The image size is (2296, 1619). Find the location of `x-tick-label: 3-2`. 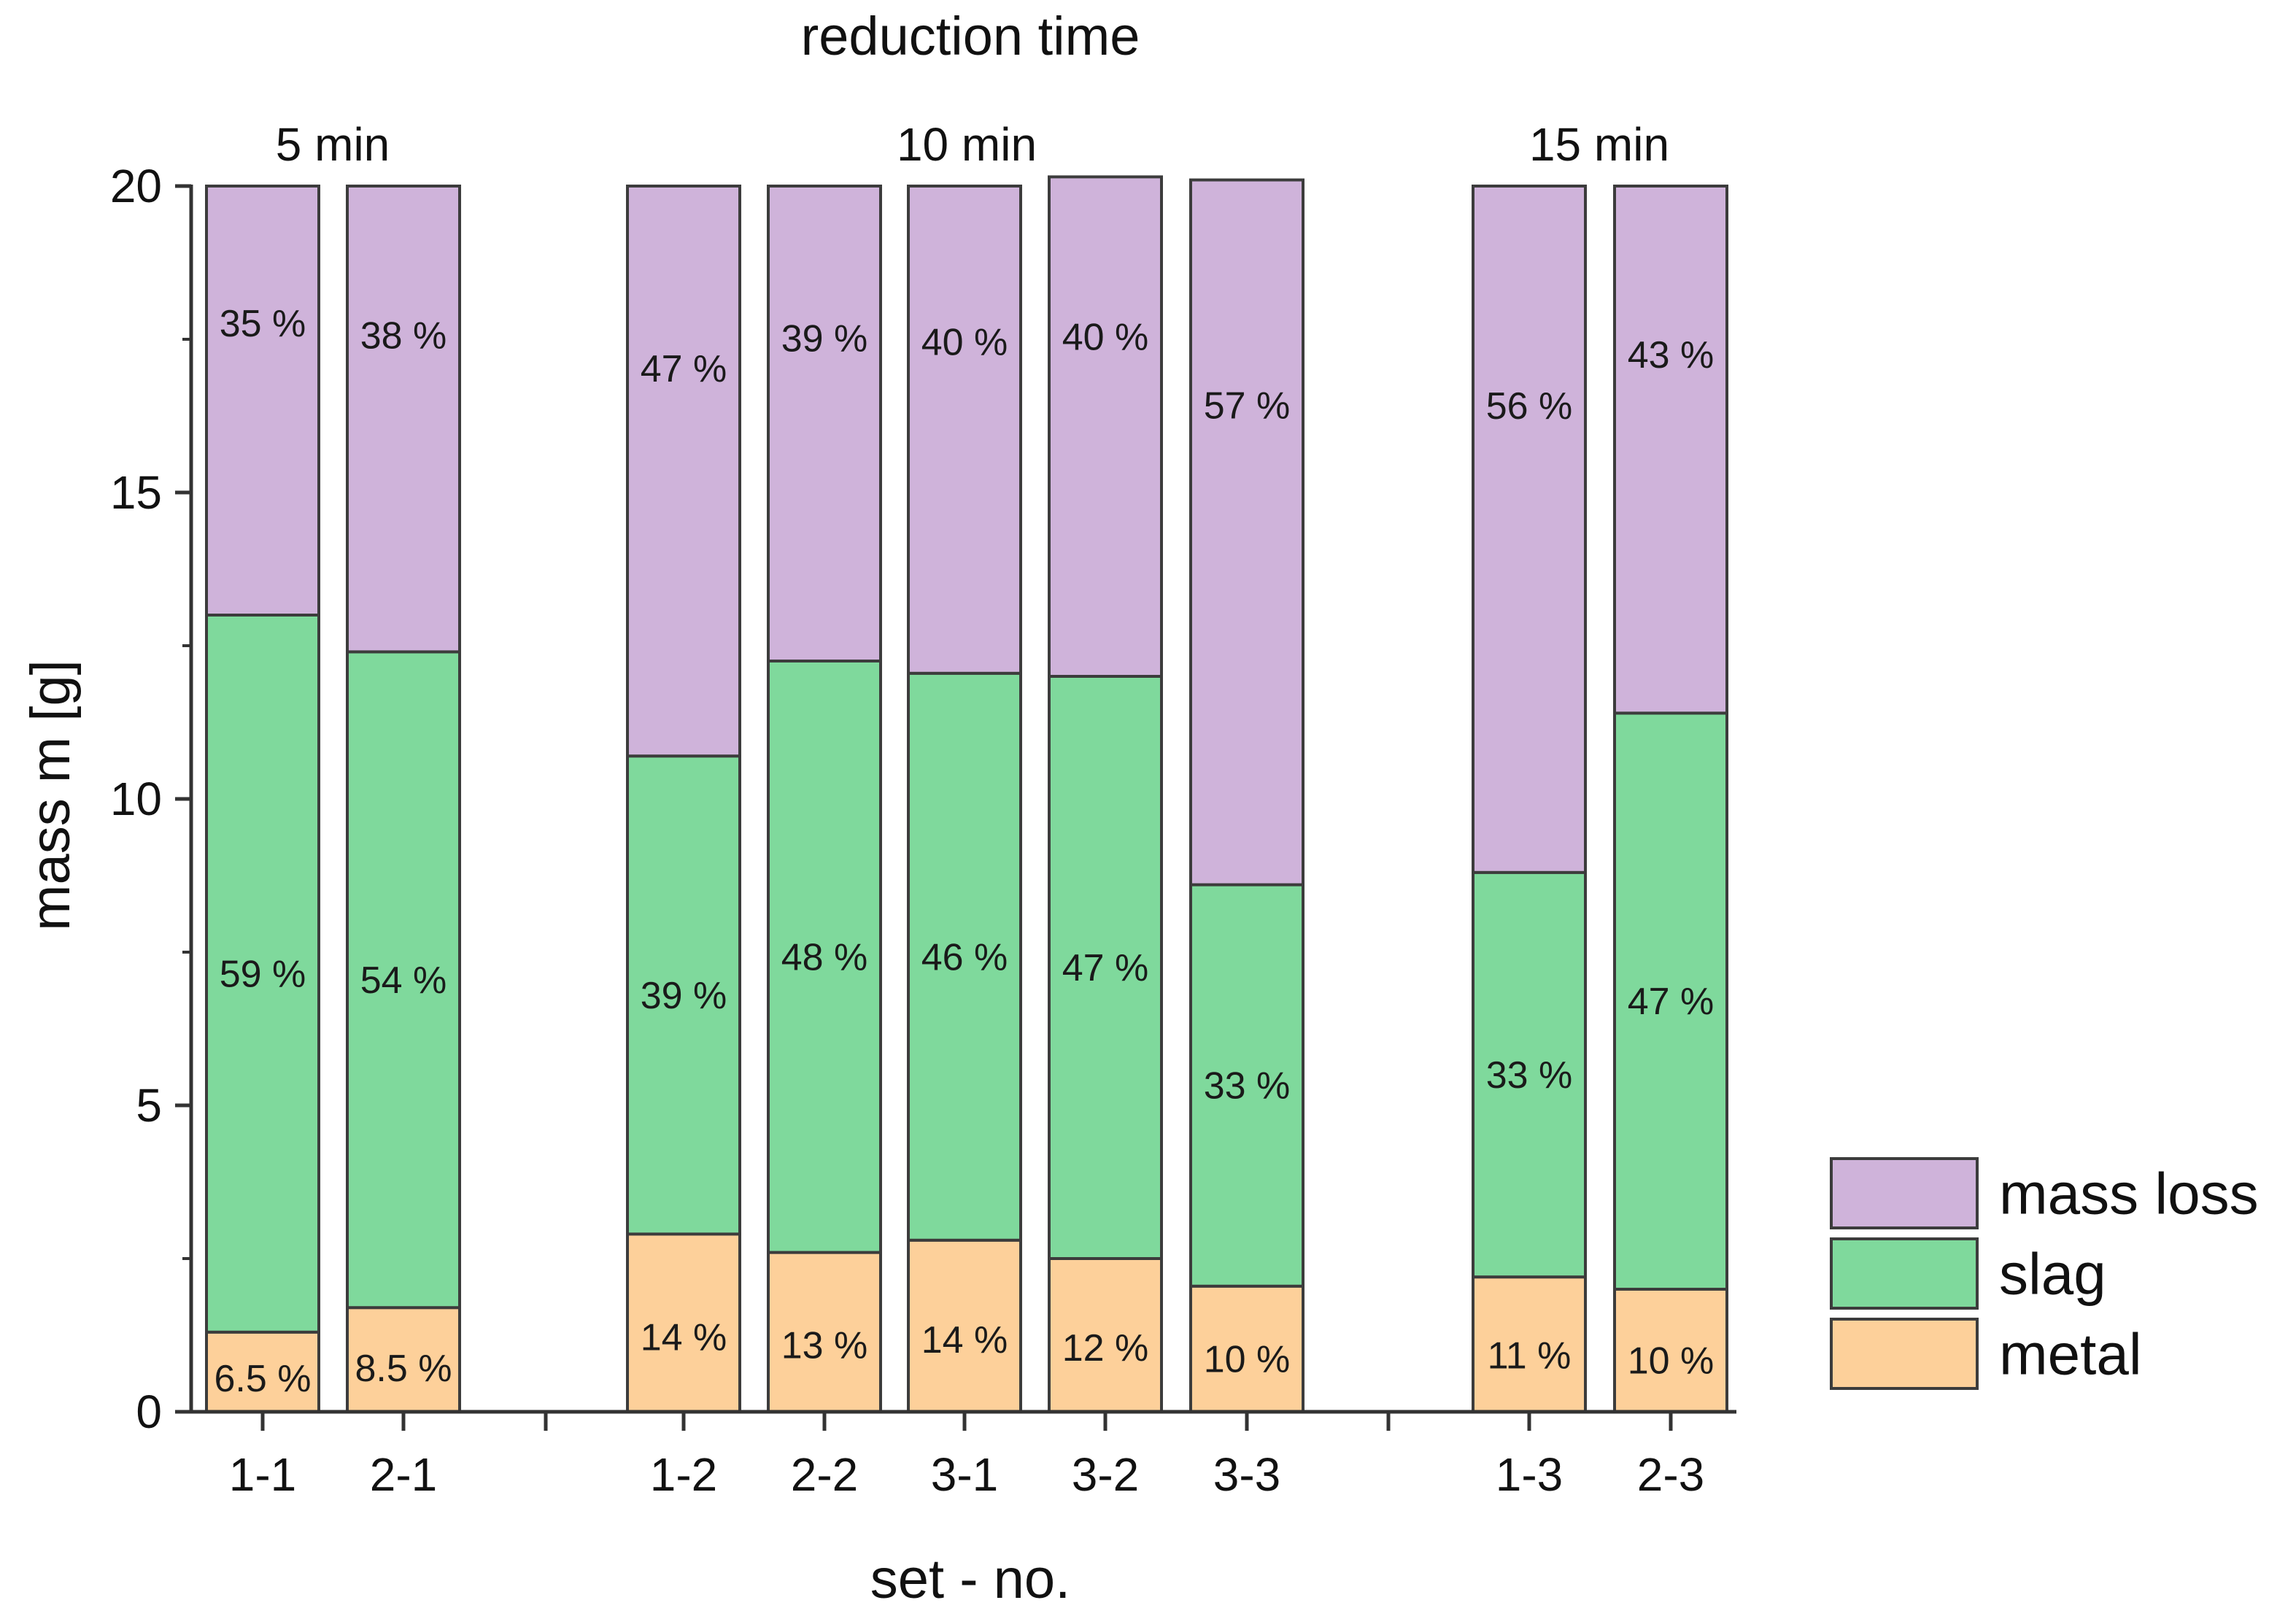

x-tick-label: 3-2 is located at coordinates (1106, 1474).